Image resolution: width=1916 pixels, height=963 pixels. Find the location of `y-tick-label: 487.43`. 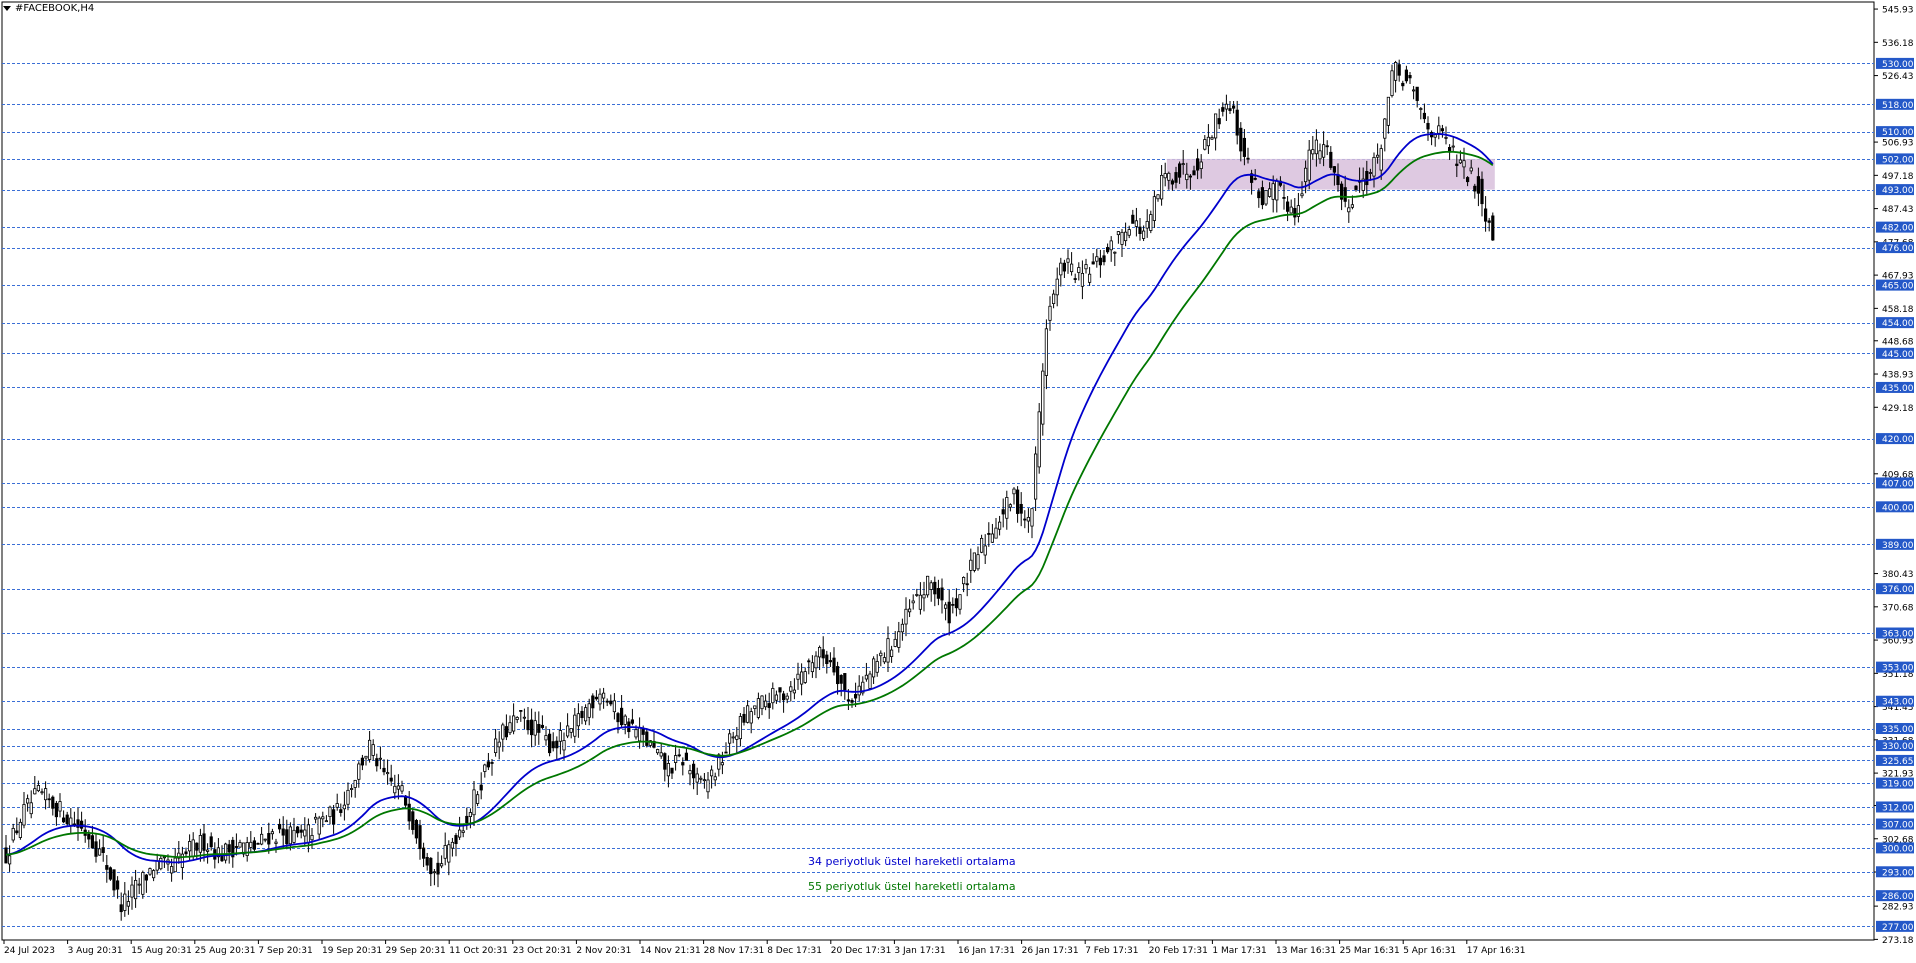

y-tick-label: 487.43 is located at coordinates (1898, 210).